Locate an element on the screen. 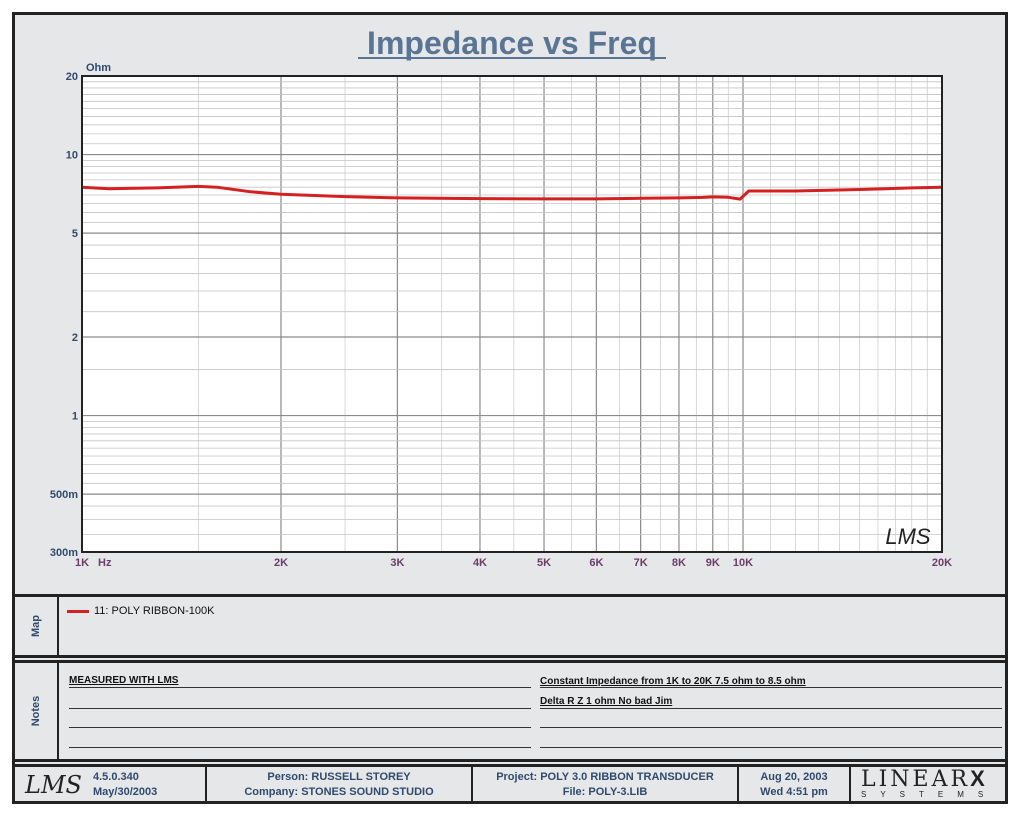 This screenshot has height=819, width=1024. y-tick-label: 500m is located at coordinates (64, 495).